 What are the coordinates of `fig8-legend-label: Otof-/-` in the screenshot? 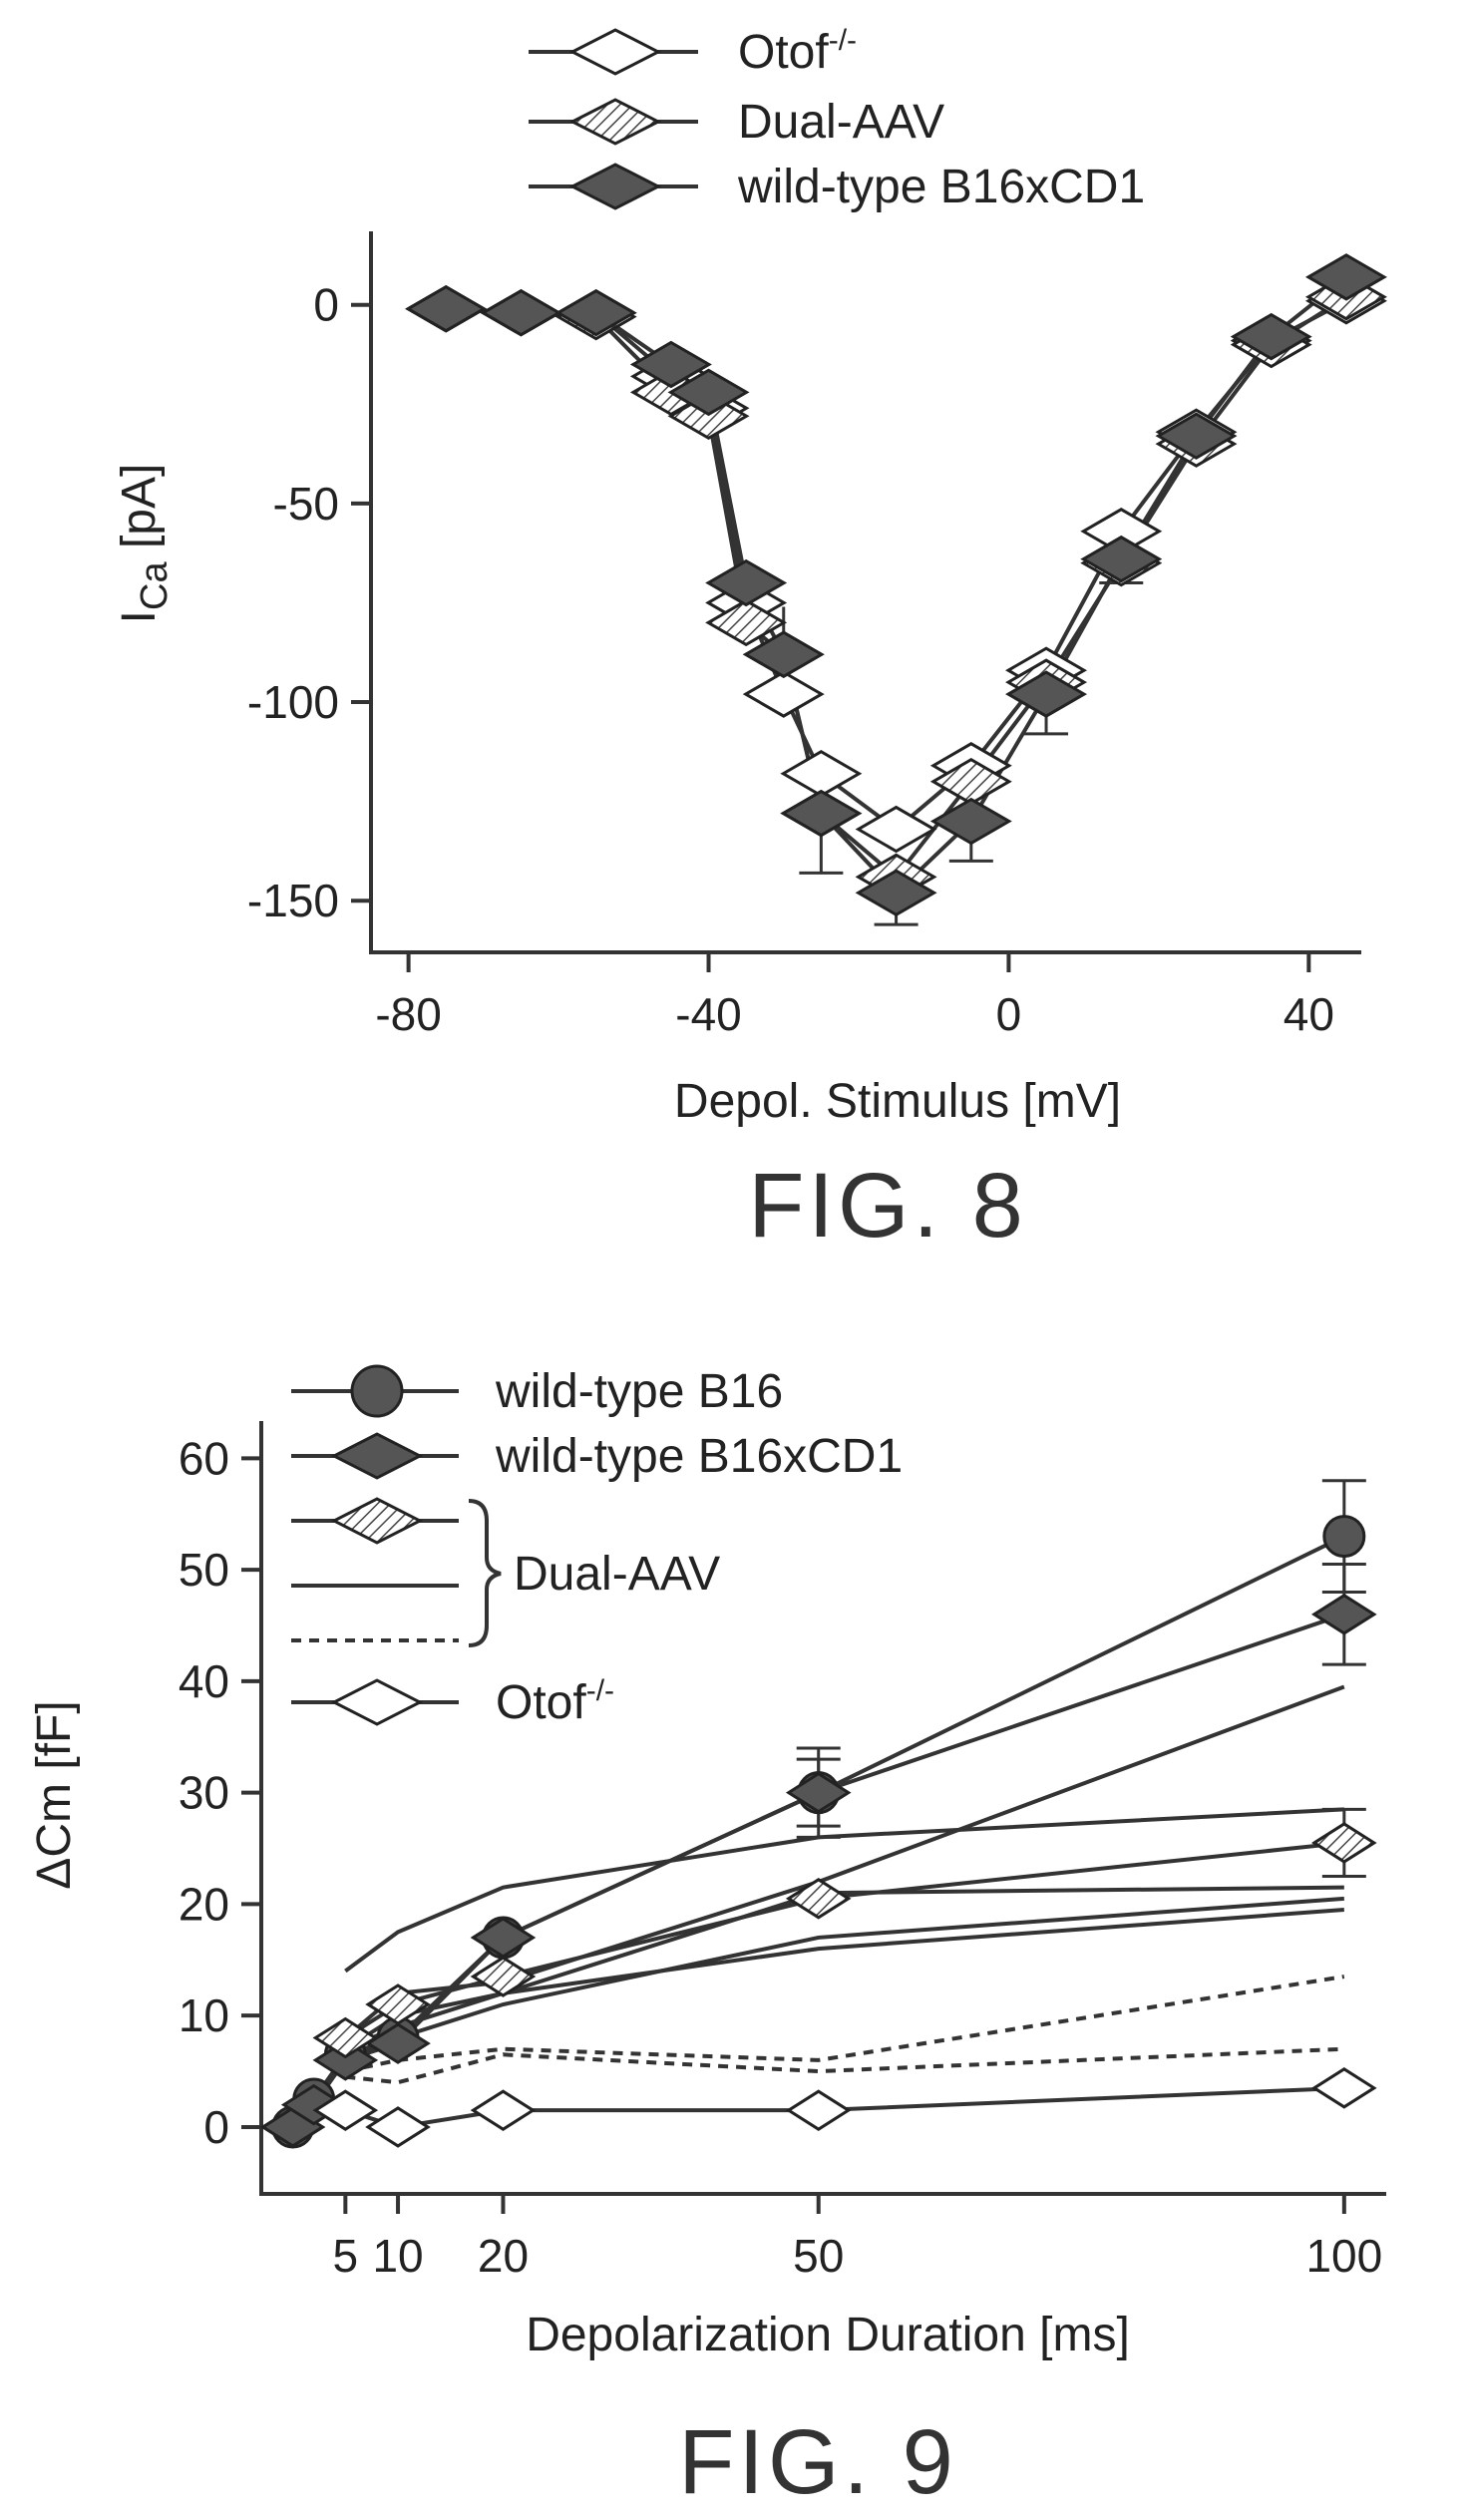 It's located at (797, 51).